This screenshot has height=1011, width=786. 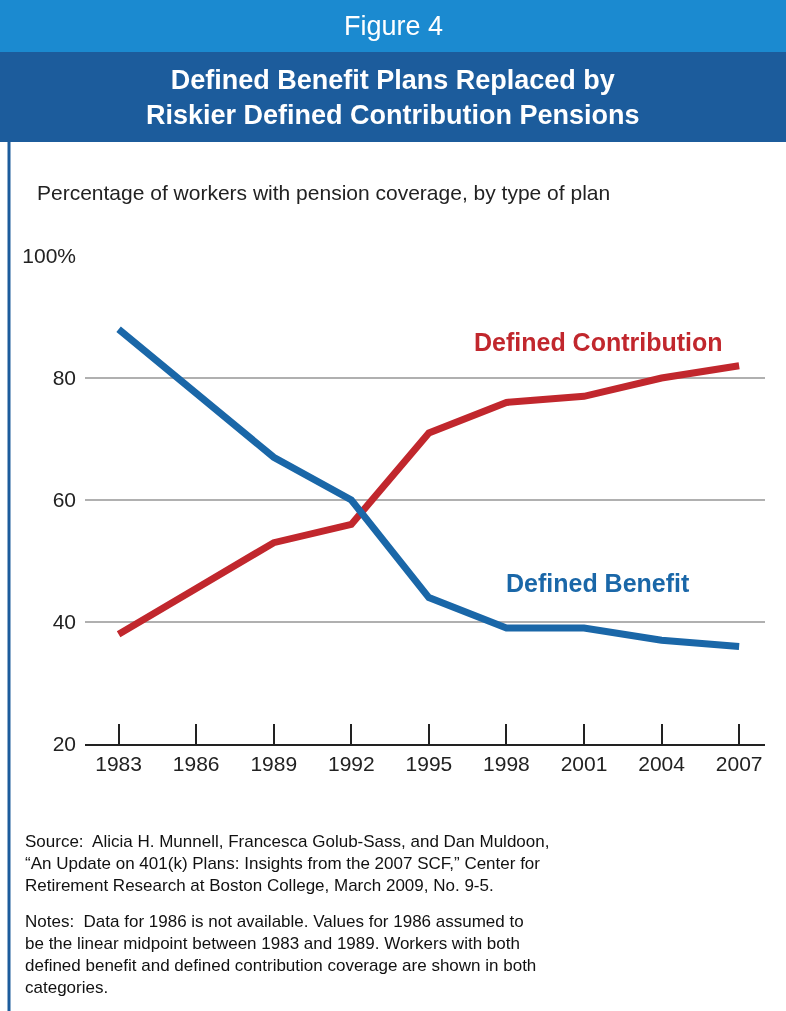 I want to click on x-tick-label: 1989, so click(x=274, y=764).